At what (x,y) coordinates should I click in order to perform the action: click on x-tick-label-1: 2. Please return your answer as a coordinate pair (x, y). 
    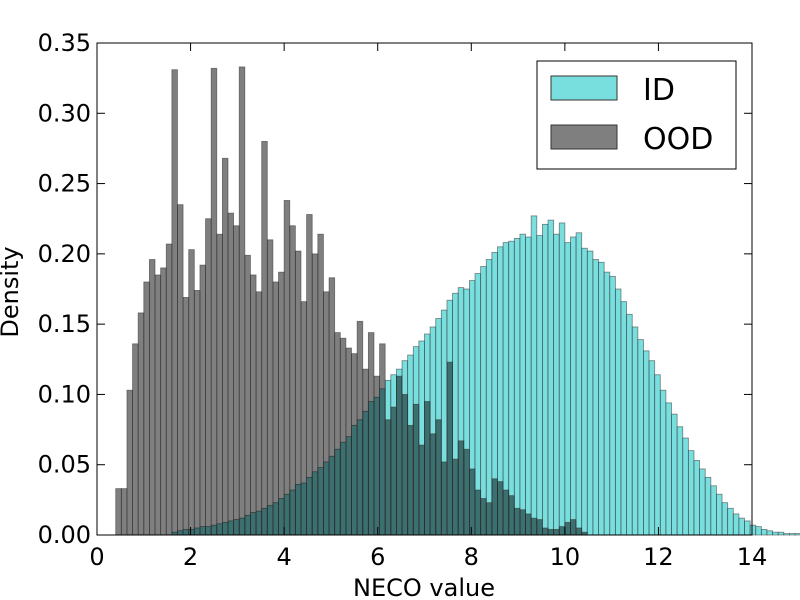
    Looking at the image, I should click on (190, 557).